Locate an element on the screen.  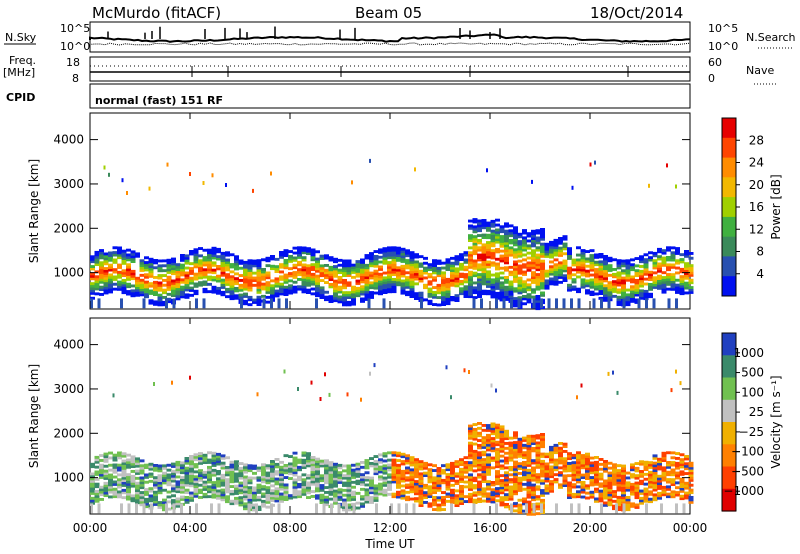
cpid-panel: CPID normal (fast) 151 RF is located at coordinates (348, 96).